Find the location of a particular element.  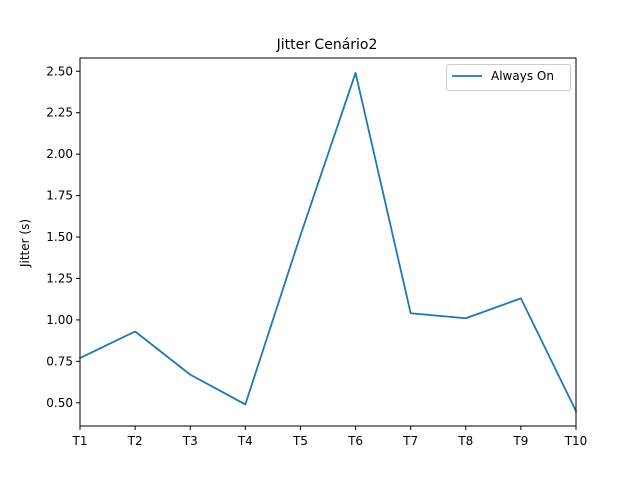

x-tick-label-t3: T3 is located at coordinates (190, 441).